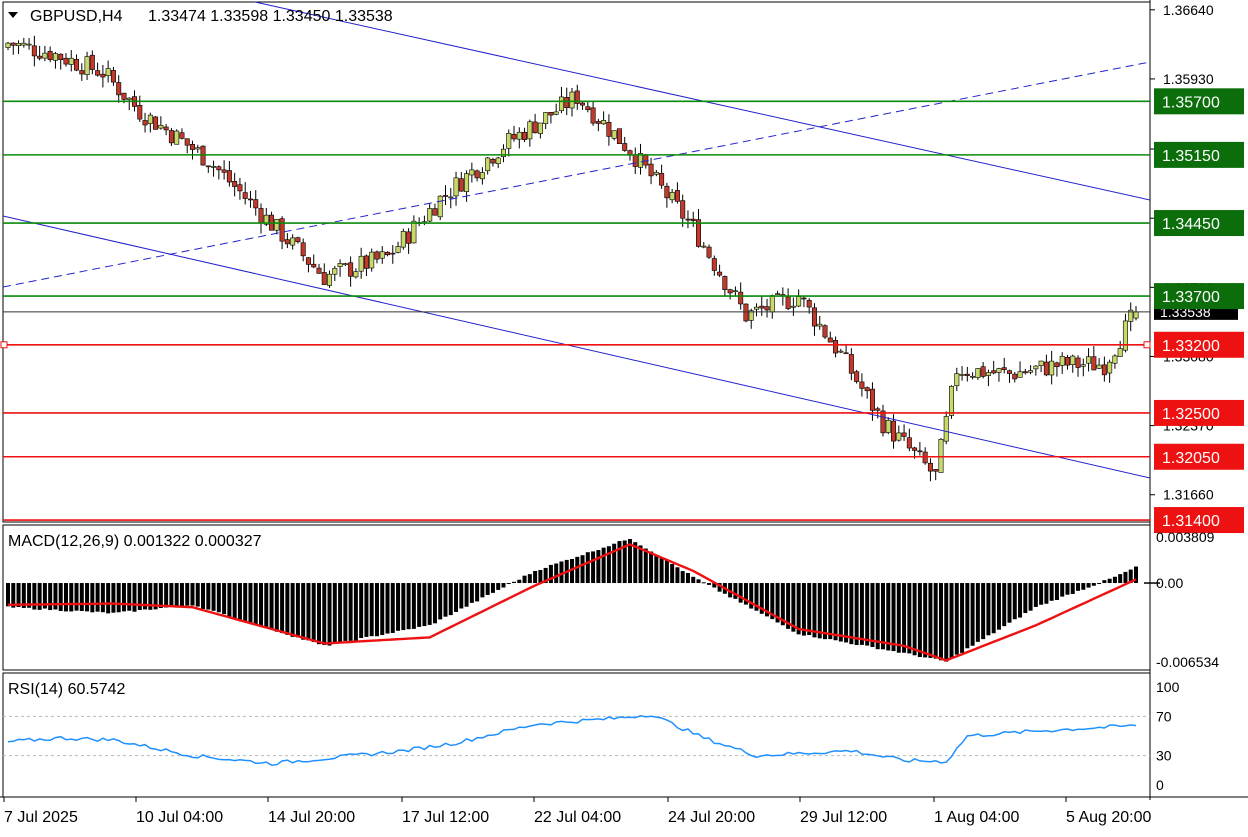  Describe the element at coordinates (13, 15) in the screenshot. I see `dropdown-triangle-icon` at that location.